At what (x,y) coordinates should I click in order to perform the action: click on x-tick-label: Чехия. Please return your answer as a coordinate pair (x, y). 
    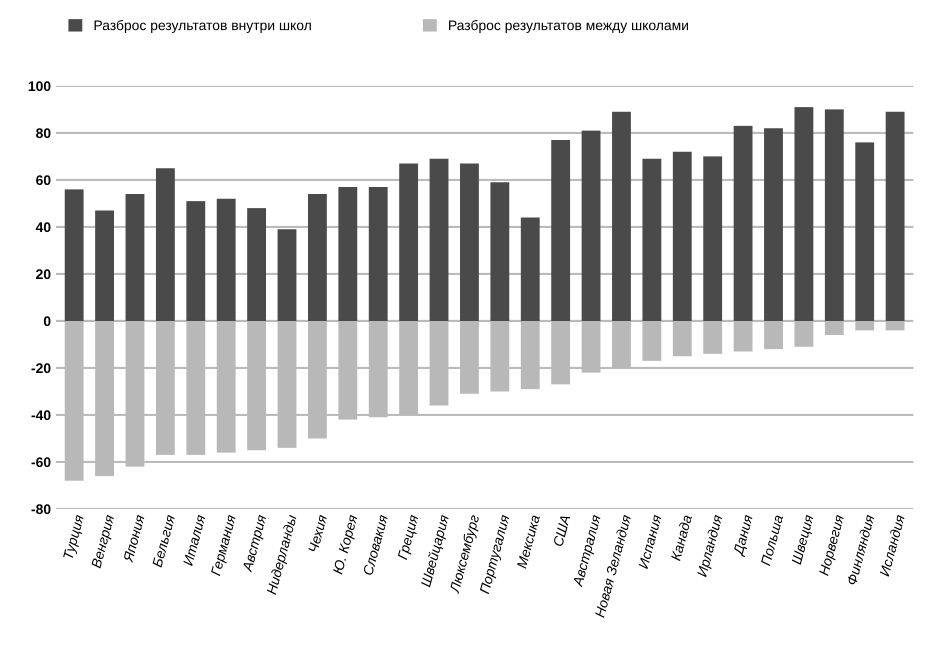
    Looking at the image, I should click on (318, 533).